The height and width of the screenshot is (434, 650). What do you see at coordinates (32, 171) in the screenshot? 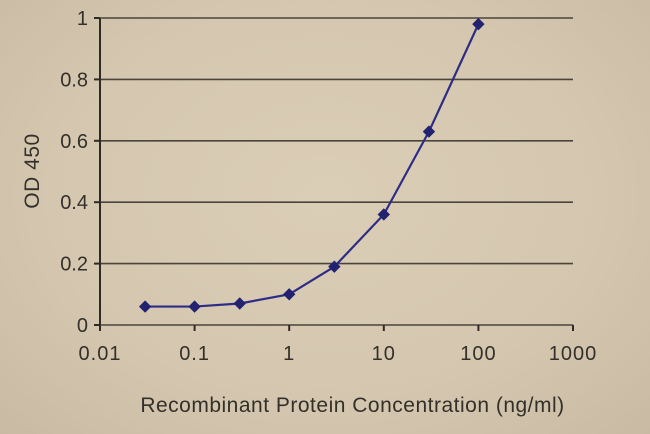
I see `y-axis-label: OD 450` at bounding box center [32, 171].